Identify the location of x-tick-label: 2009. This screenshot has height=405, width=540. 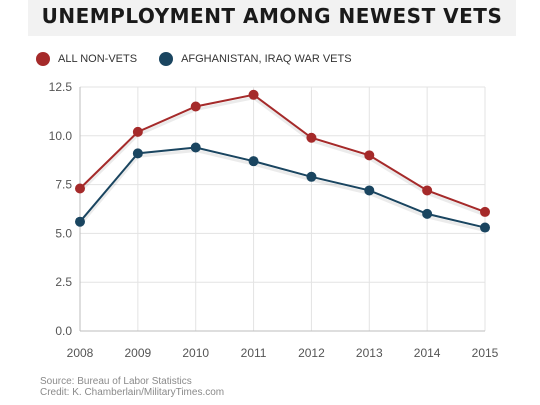
(138, 353).